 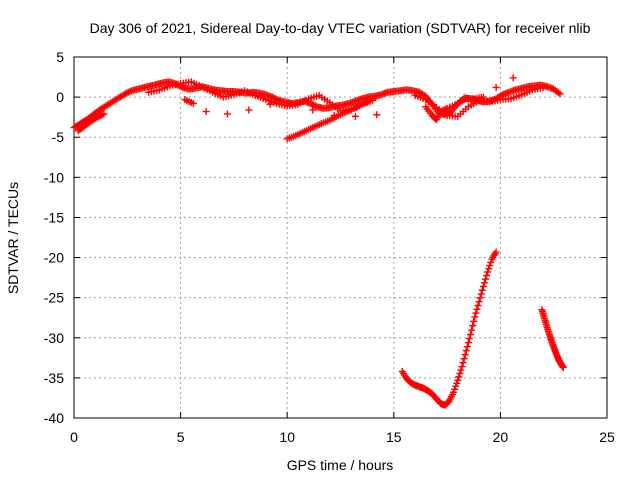 I want to click on x-tick-label: 15, so click(x=394, y=437).